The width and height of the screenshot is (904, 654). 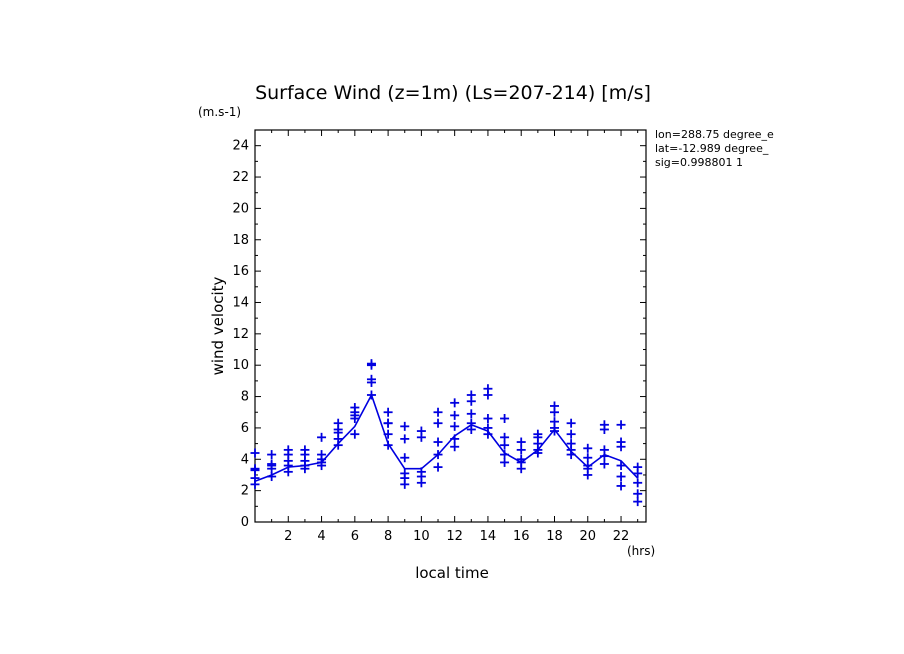 What do you see at coordinates (240, 146) in the screenshot?
I see `y-tick-label: 24` at bounding box center [240, 146].